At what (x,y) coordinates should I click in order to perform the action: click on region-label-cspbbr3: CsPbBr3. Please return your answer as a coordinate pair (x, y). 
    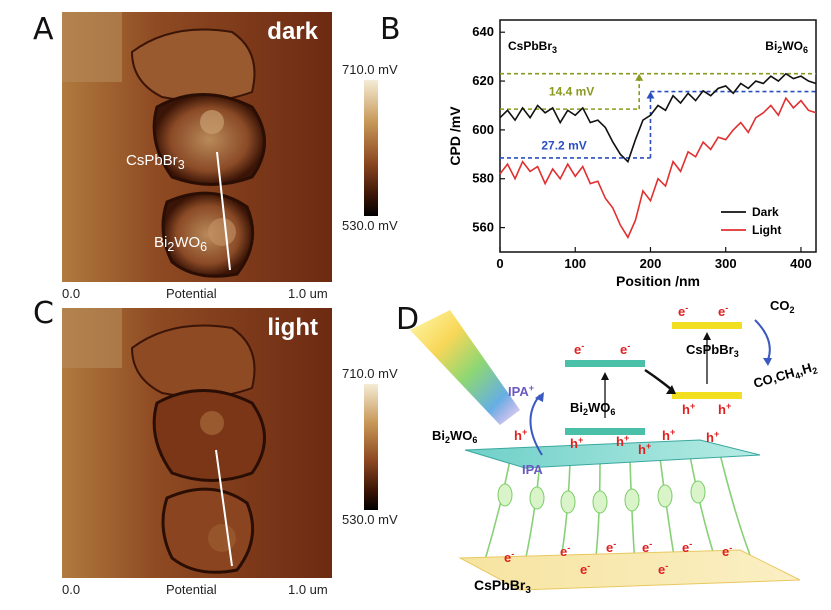
    Looking at the image, I should click on (532, 47).